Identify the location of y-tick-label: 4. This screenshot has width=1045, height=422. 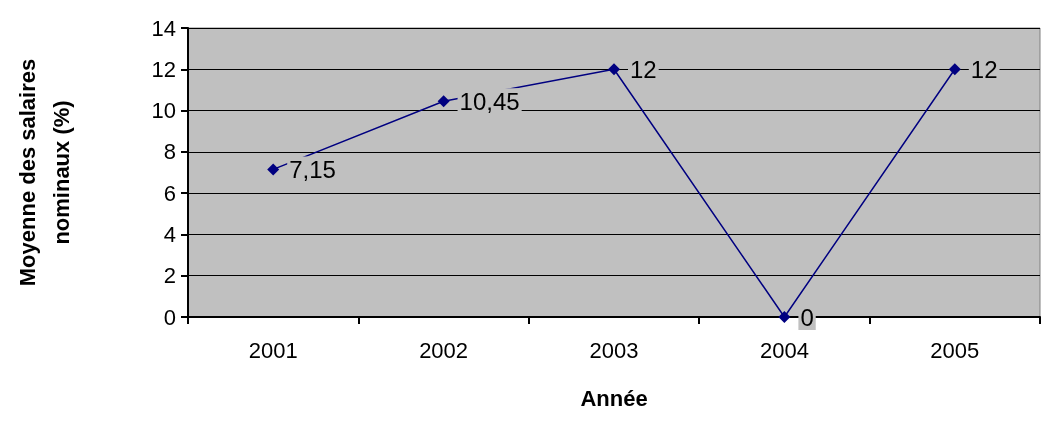
(169, 234).